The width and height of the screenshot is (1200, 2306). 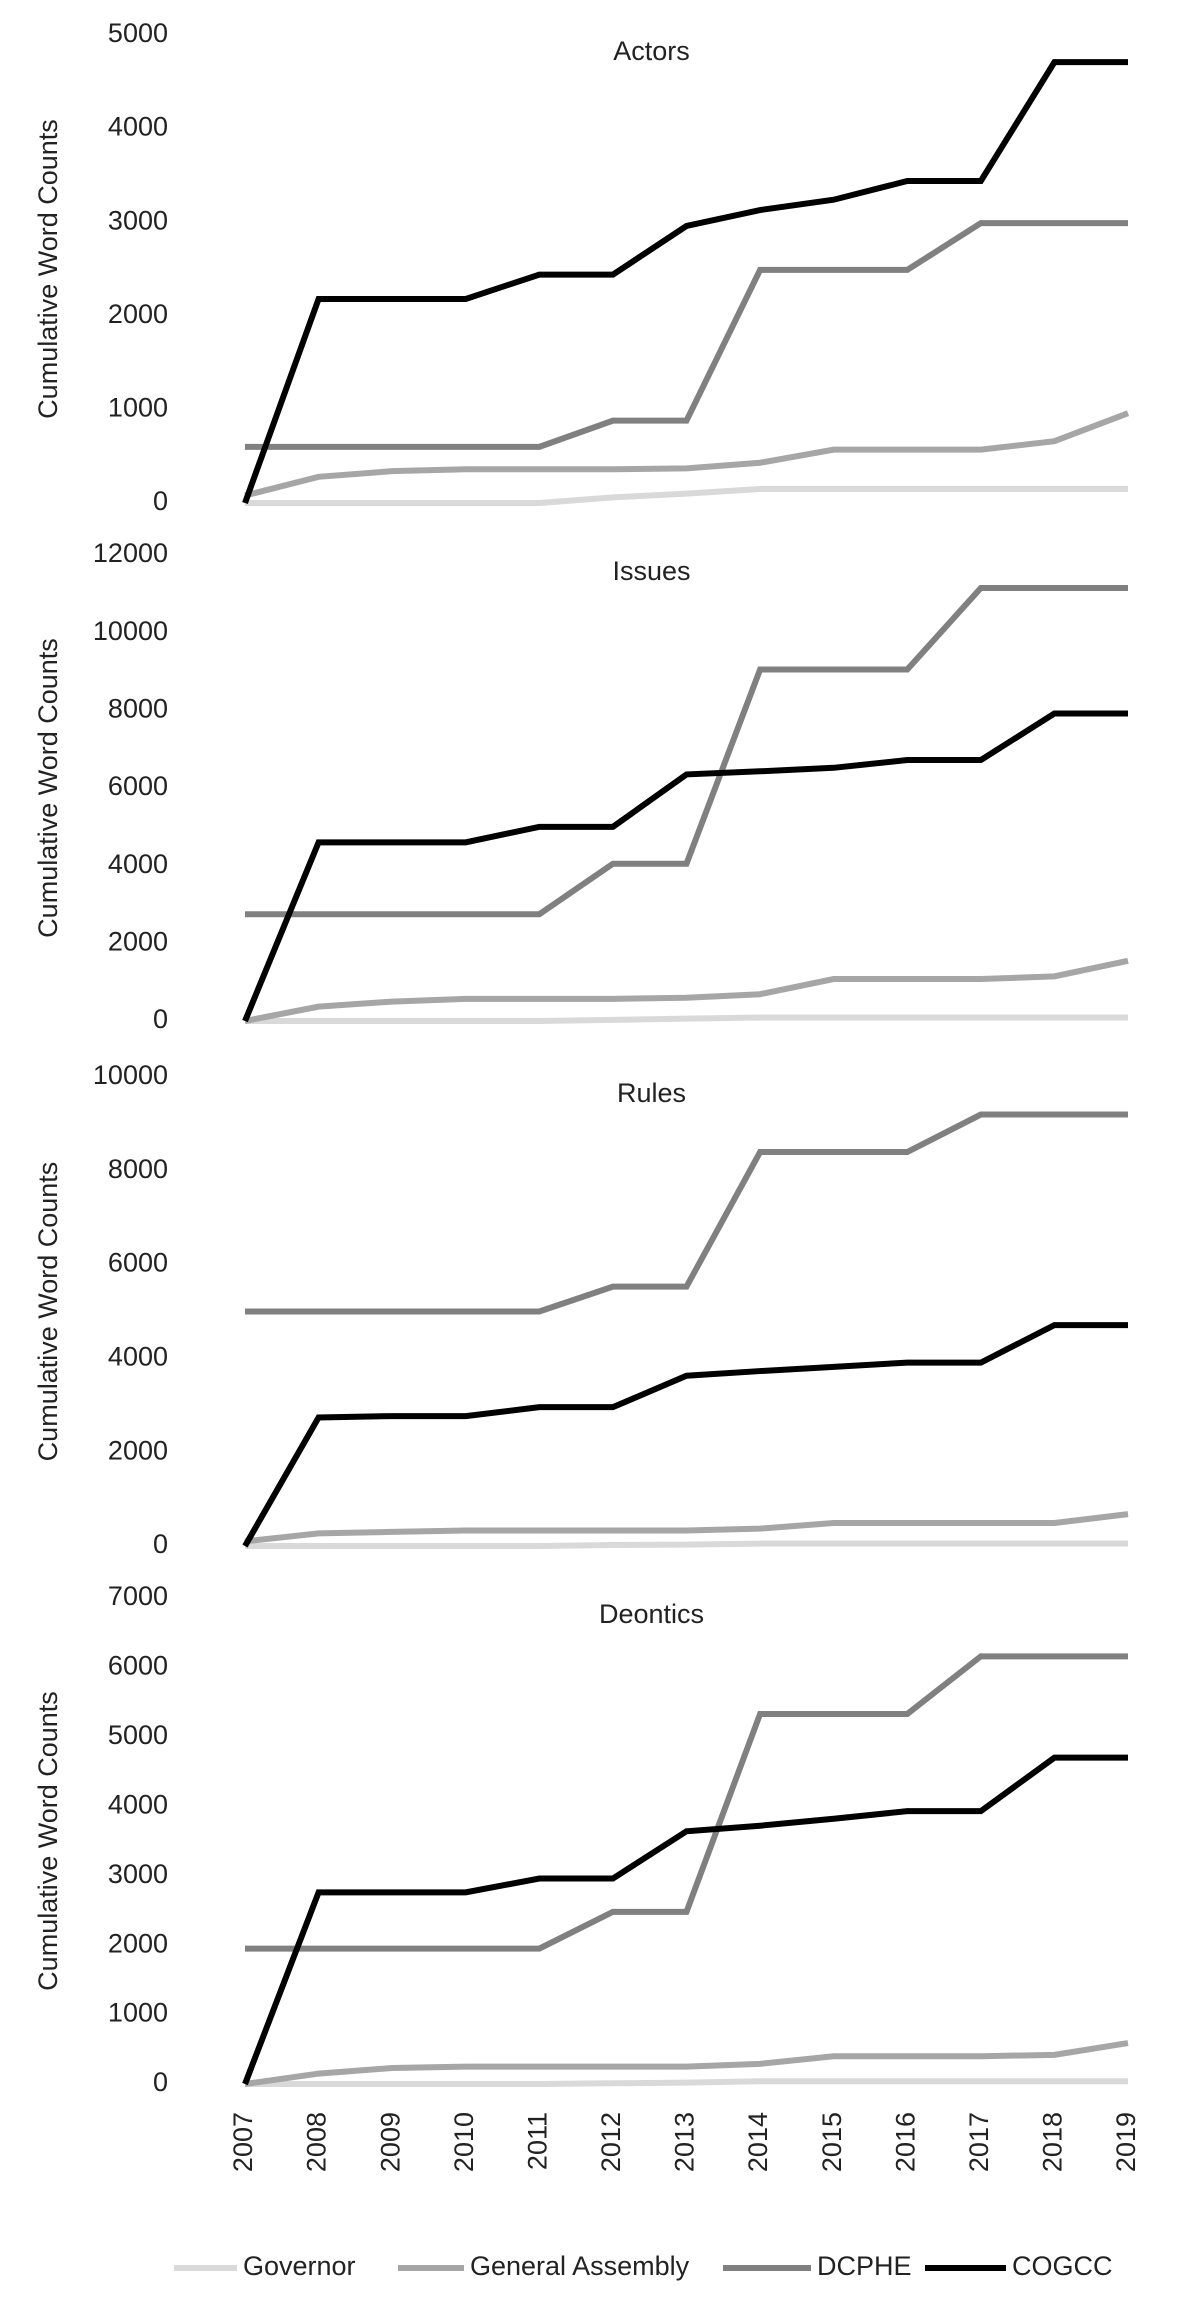 I want to click on x-tick-label: 2007, so click(x=243, y=2142).